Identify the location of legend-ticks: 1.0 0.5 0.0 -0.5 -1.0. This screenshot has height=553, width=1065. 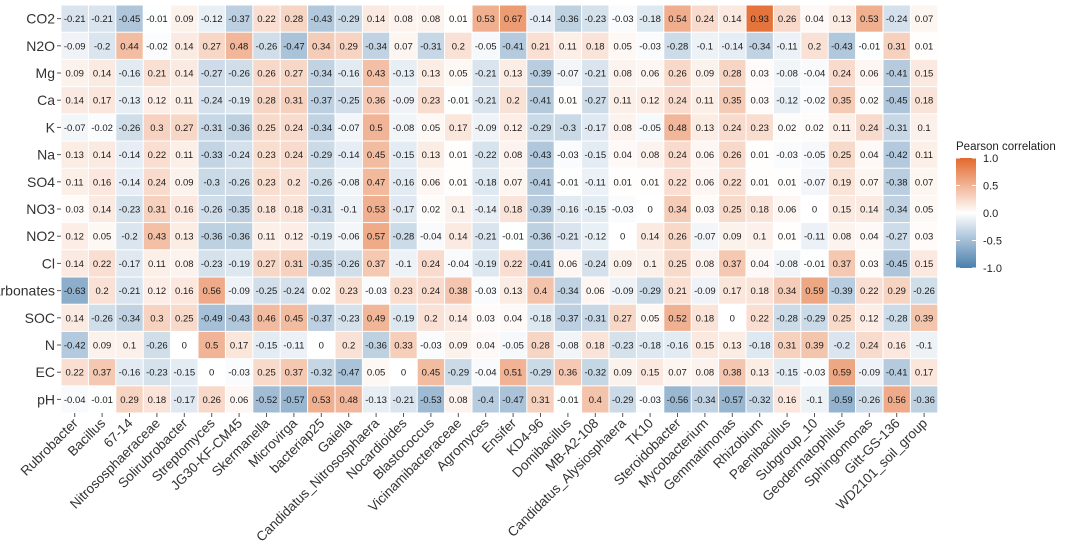
(979, 214).